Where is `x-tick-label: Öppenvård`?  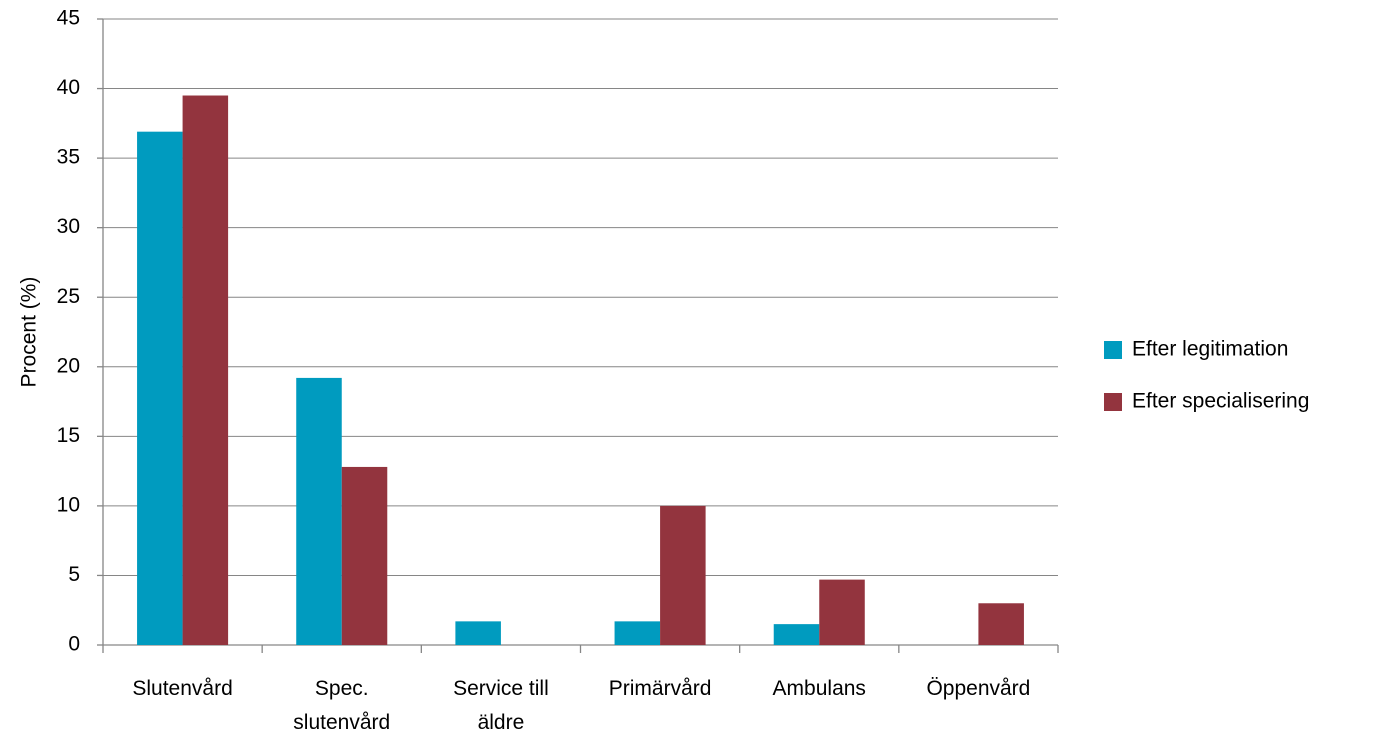
x-tick-label: Öppenvård is located at coordinates (978, 688).